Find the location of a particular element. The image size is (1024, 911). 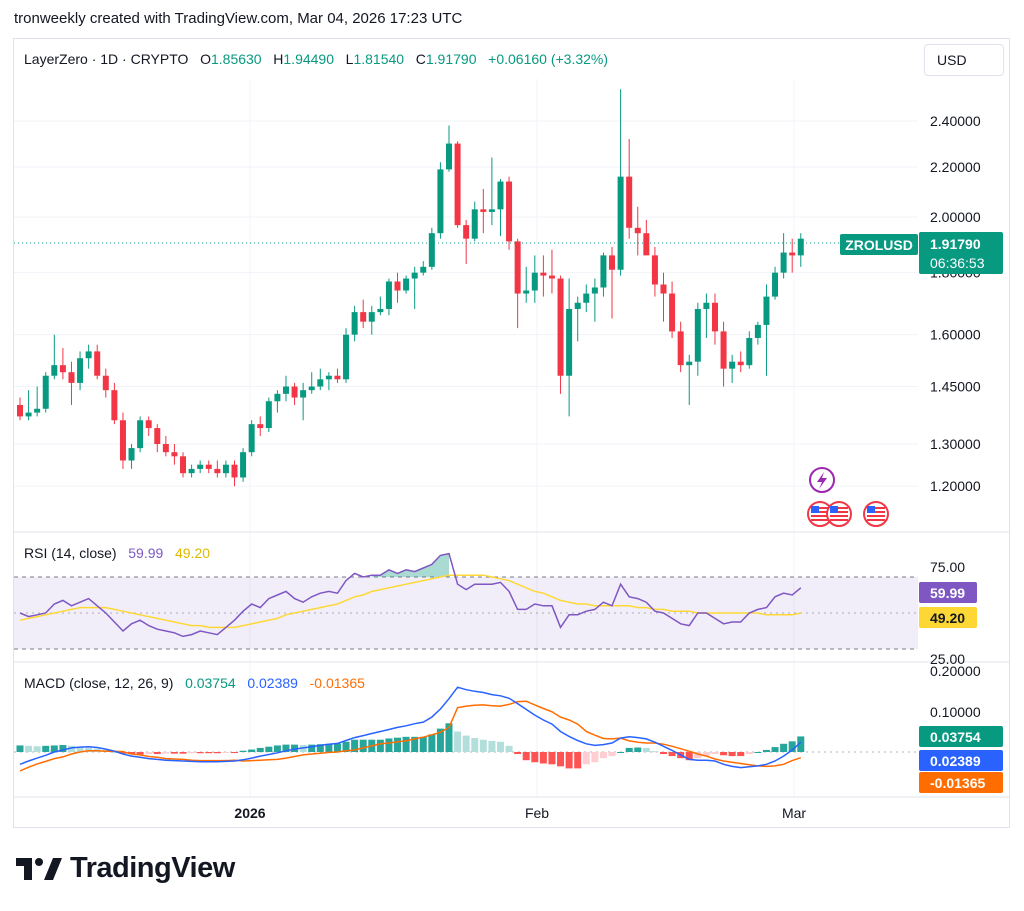

events is located at coordinates (848, 497).